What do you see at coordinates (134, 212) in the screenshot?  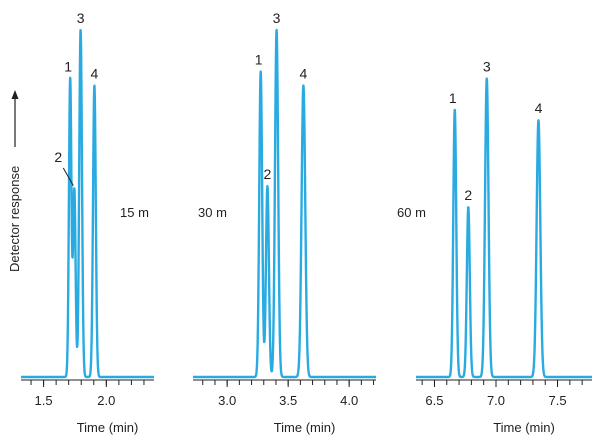 I see `column-length-label: 15 m` at bounding box center [134, 212].